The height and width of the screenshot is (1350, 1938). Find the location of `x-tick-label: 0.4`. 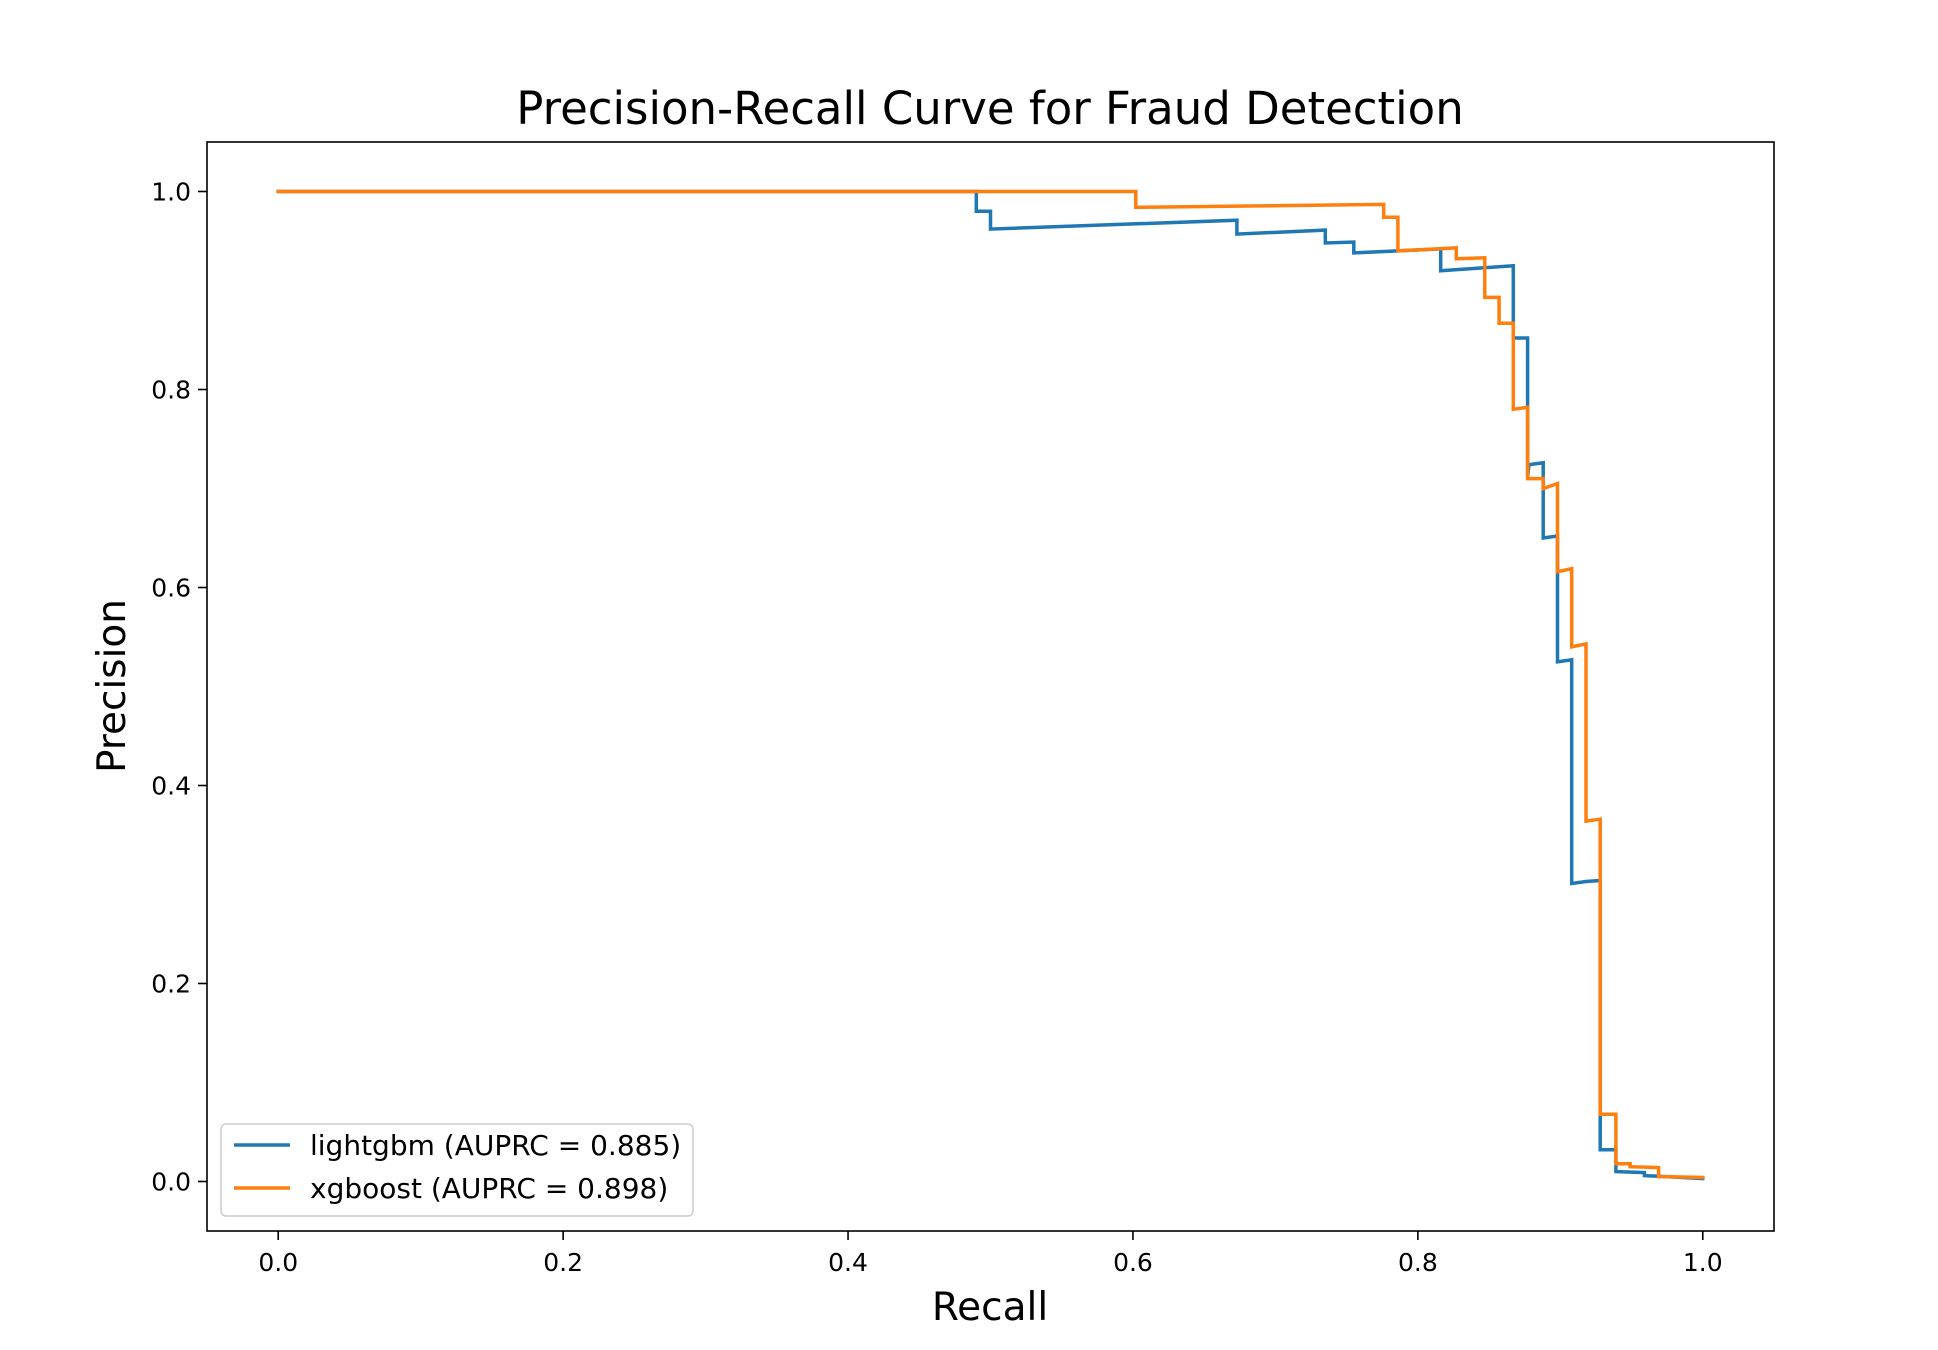

x-tick-label: 0.4 is located at coordinates (848, 1262).